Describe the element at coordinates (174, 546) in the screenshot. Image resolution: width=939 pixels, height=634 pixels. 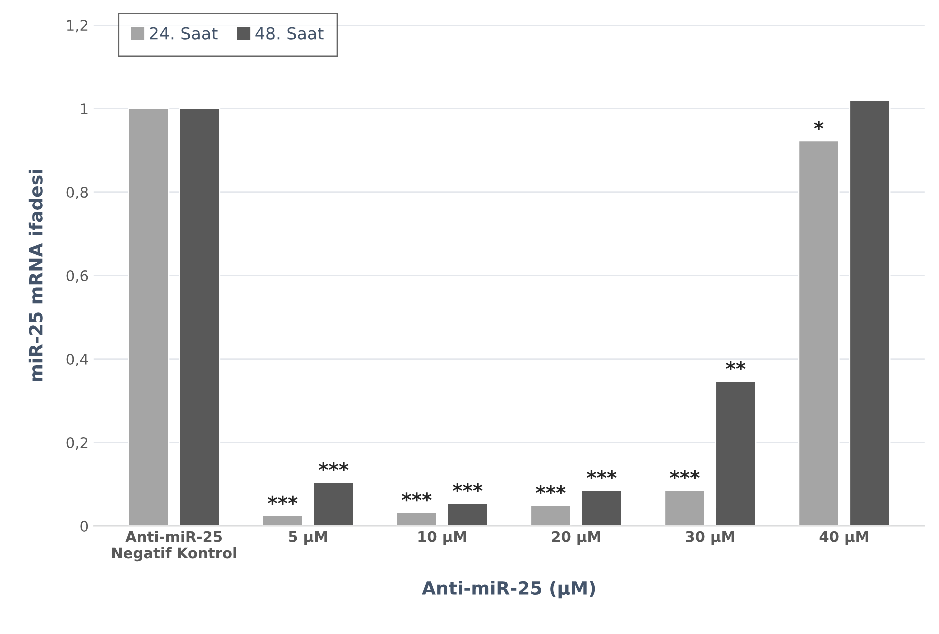
I see `x-tick-label: Anti-miR-25 Negatif Kontrol` at that location.